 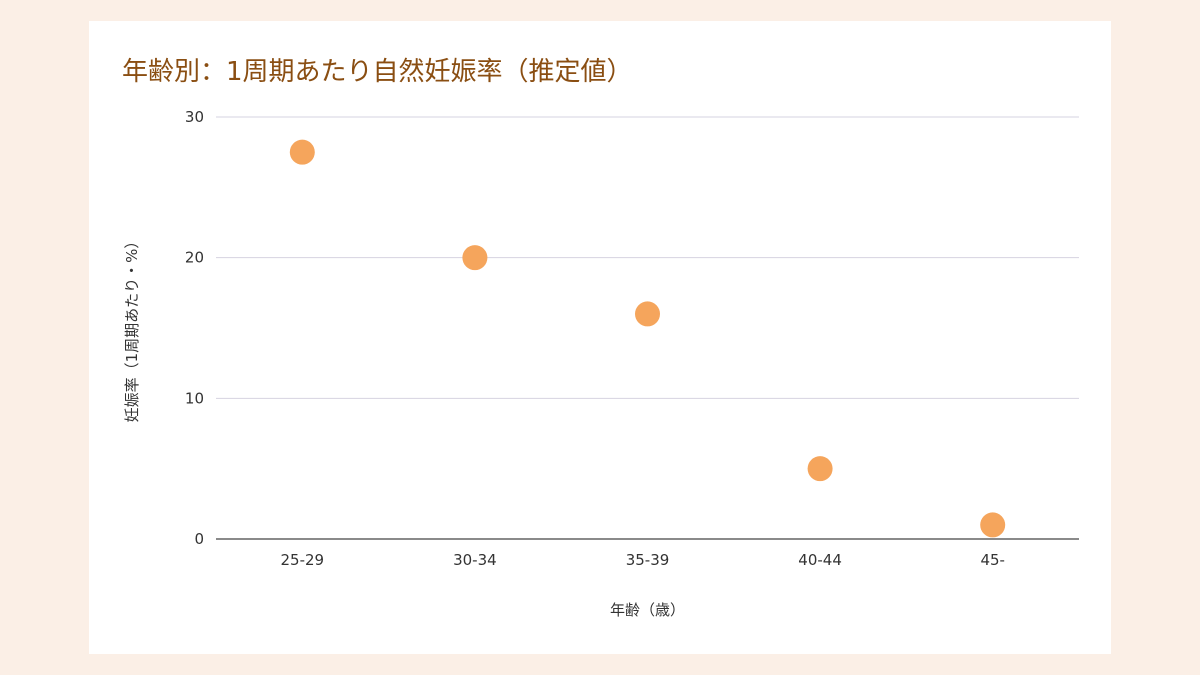 What do you see at coordinates (303, 560) in the screenshot?
I see `x-tick-label: 25-29` at bounding box center [303, 560].